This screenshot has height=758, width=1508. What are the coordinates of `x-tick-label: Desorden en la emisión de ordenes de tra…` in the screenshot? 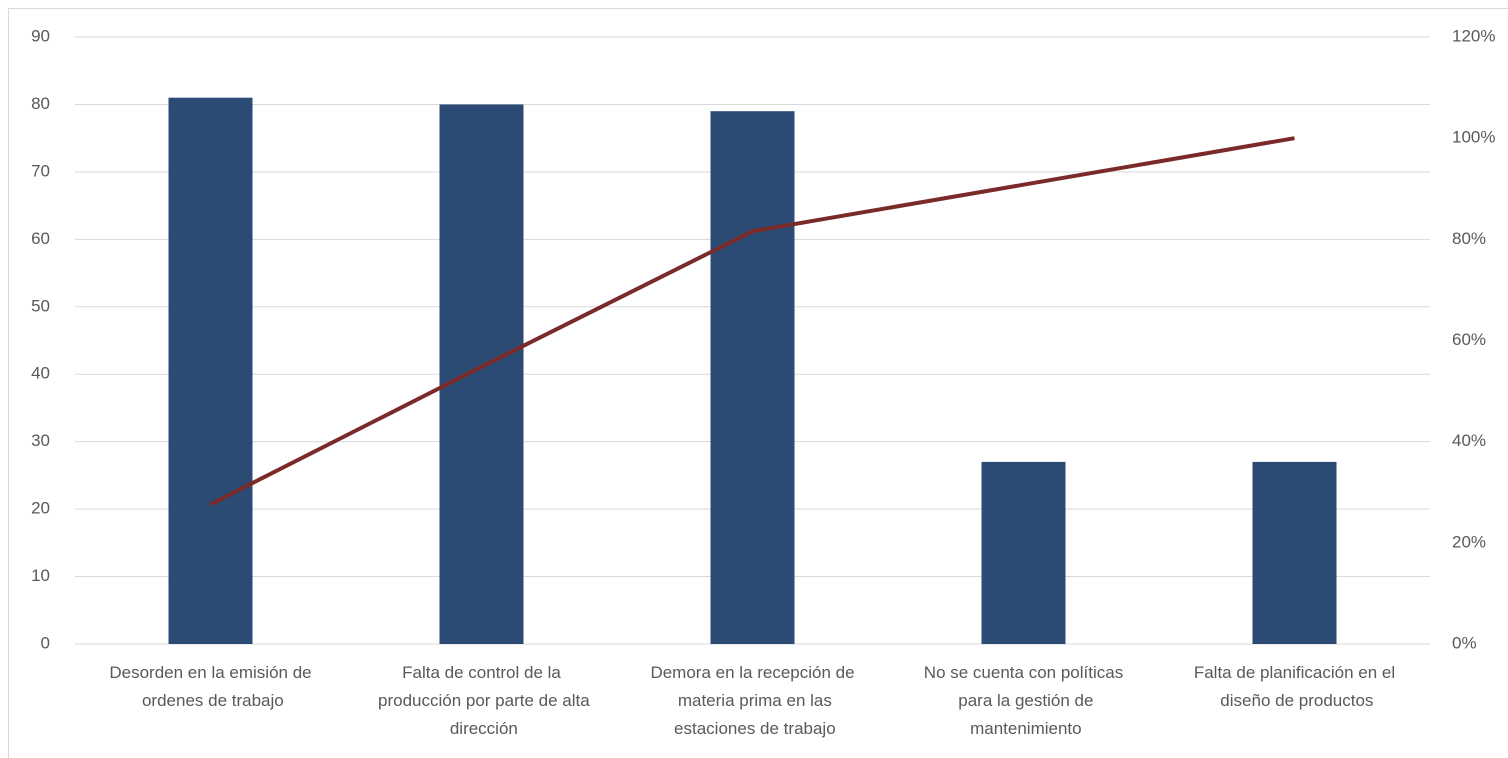 It's located at (210, 686).